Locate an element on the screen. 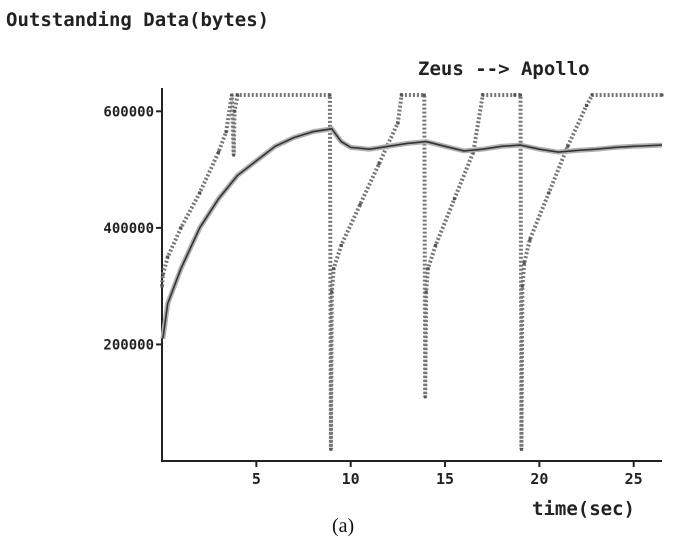 The image size is (675, 538). y-tick-label: 200000 is located at coordinates (128, 345).